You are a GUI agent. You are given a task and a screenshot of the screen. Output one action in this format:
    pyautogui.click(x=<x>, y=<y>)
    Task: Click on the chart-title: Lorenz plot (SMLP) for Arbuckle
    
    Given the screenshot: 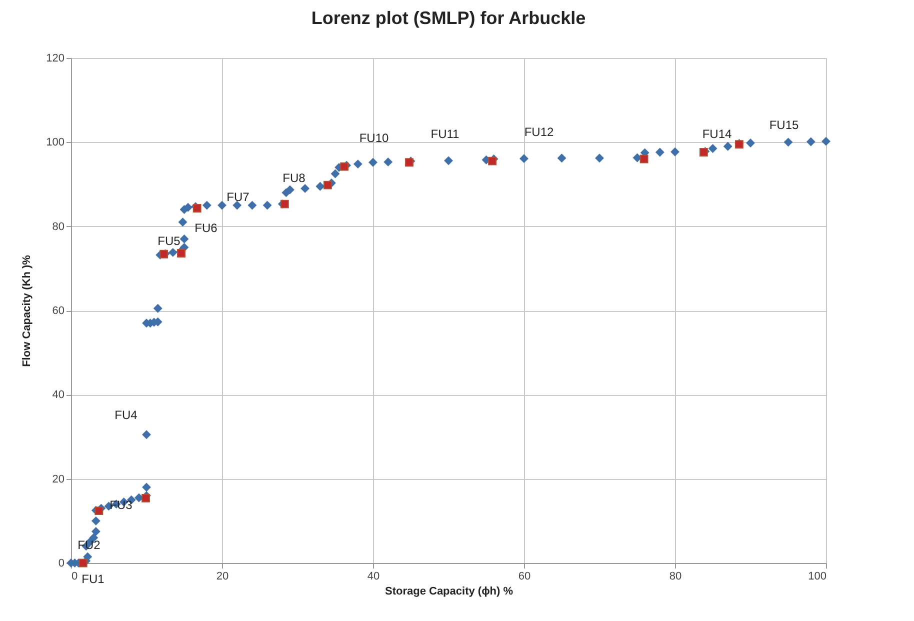 What is the action you would take?
    pyautogui.click(x=448, y=18)
    